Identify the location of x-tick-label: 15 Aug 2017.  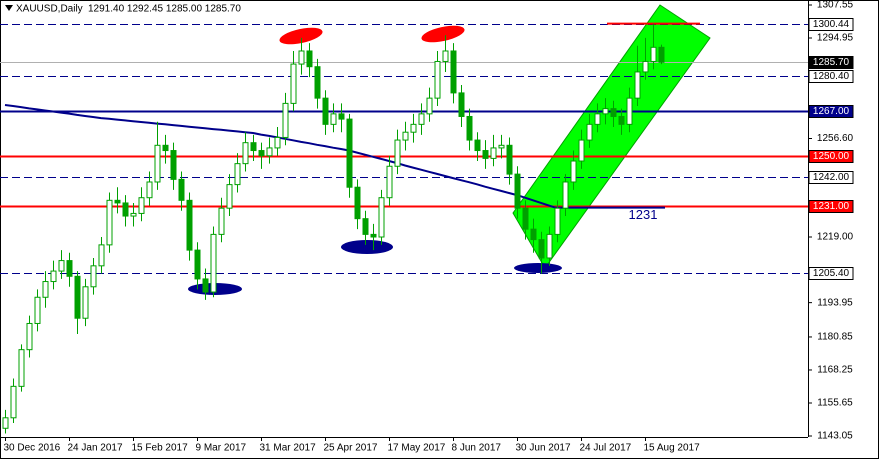
(672, 448).